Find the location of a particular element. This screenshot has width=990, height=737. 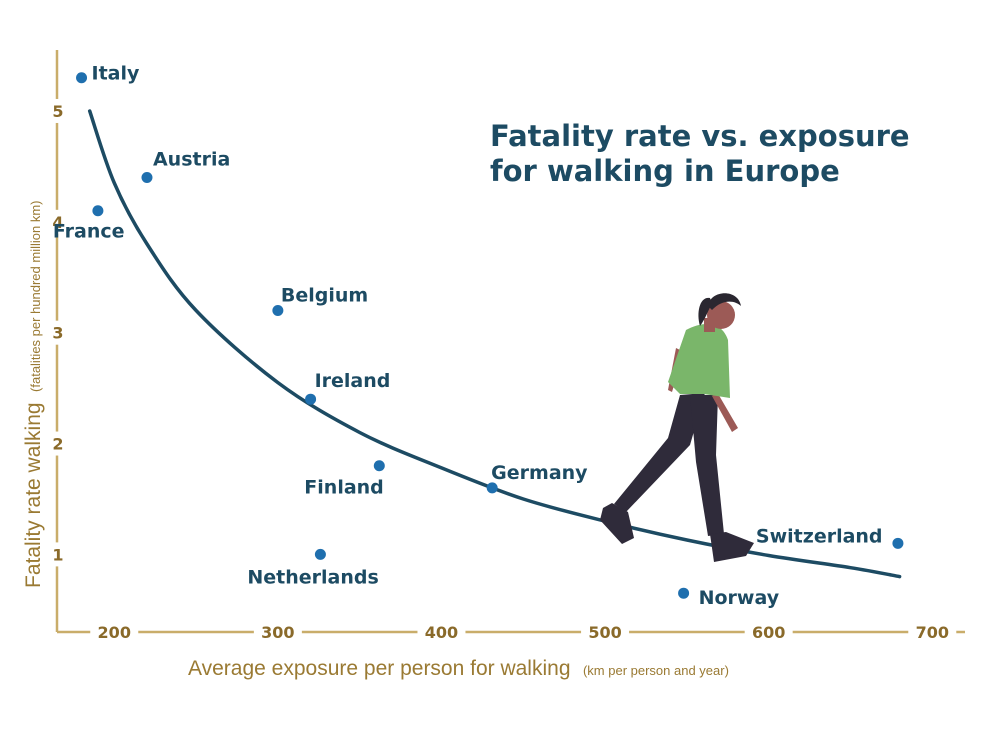

data-point-norway is located at coordinates (684, 593).